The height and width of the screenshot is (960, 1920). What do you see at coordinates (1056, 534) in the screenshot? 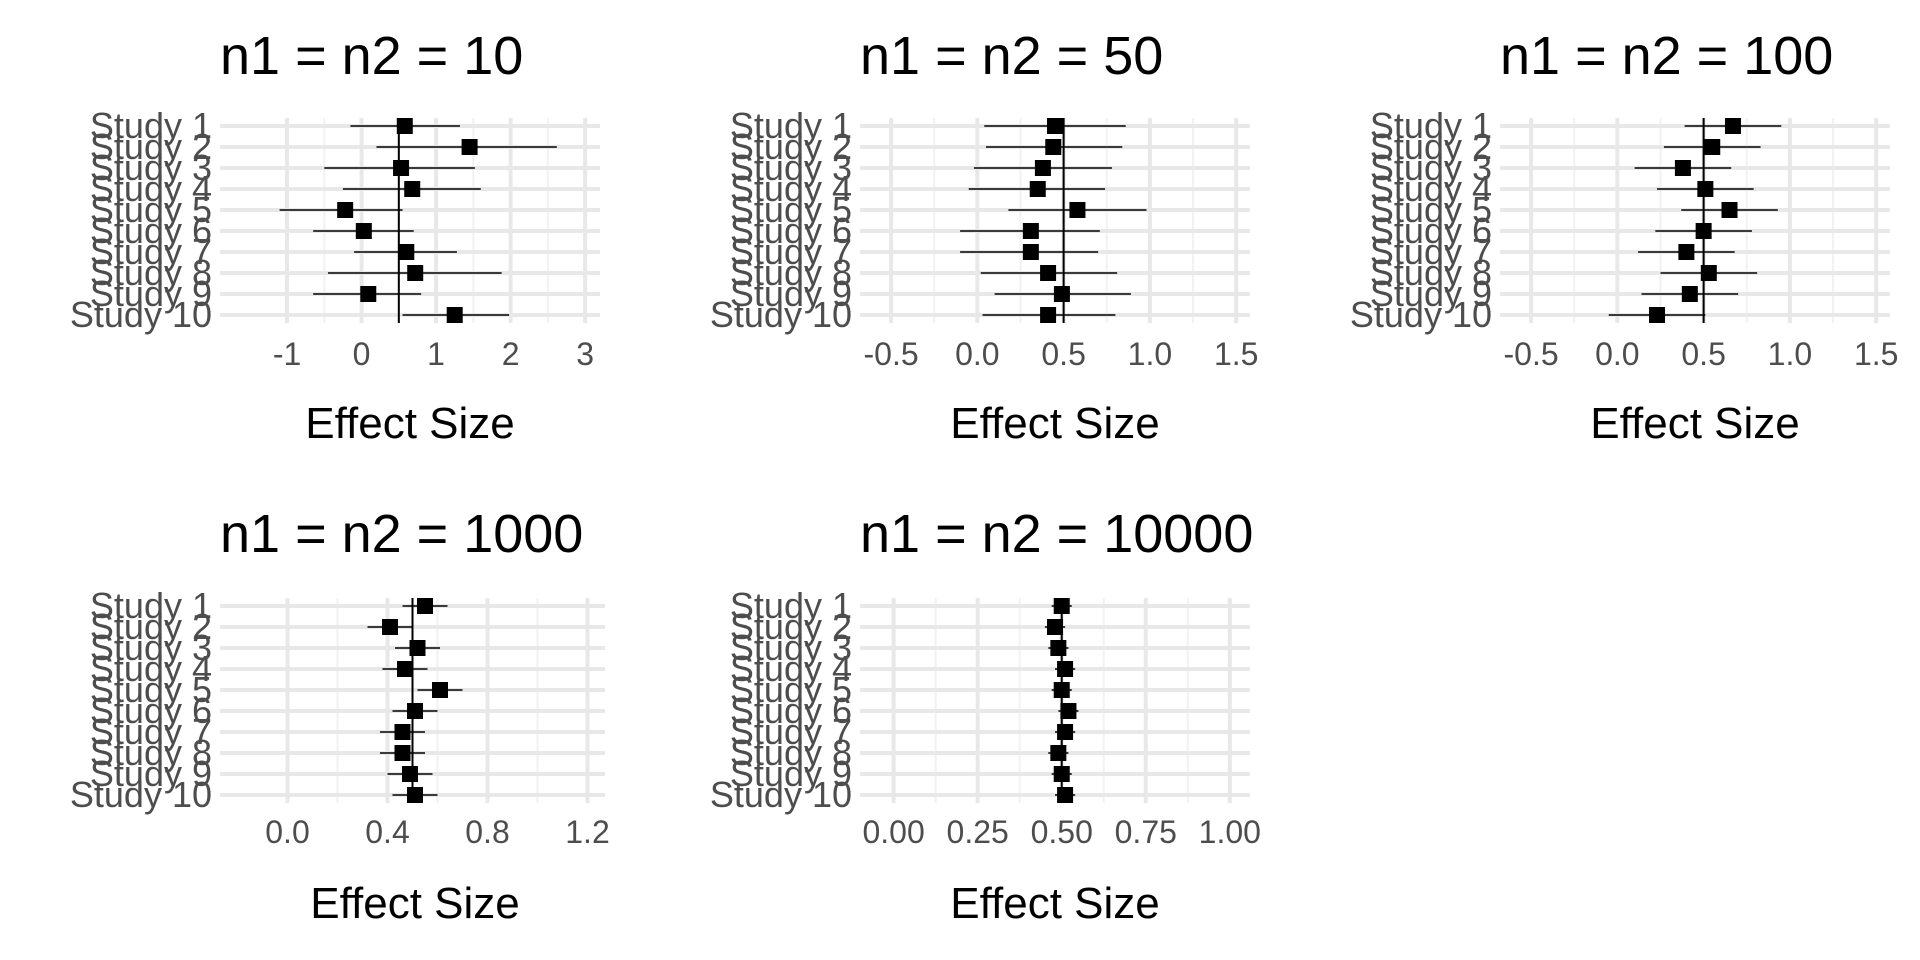
I see `panel-5-title: n1 = n2 = 10000` at bounding box center [1056, 534].